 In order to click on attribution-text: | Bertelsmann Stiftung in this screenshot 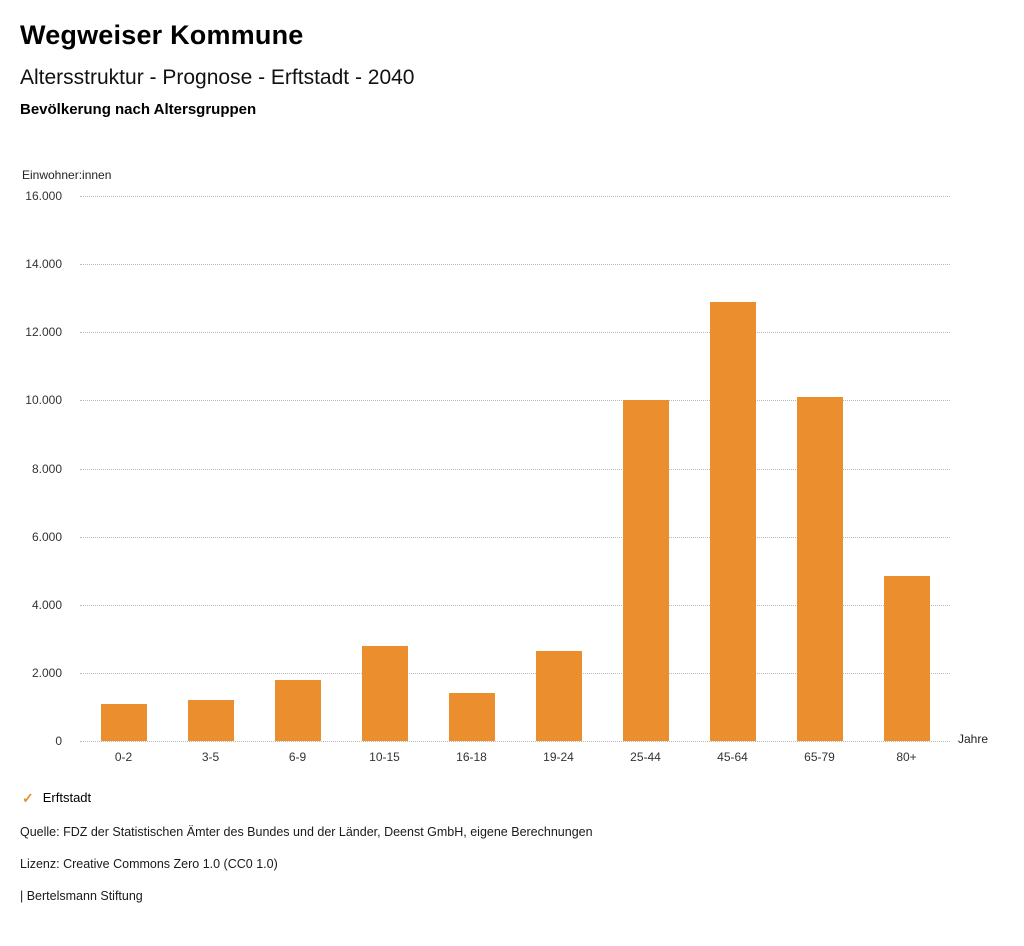, I will do `click(81, 896)`.